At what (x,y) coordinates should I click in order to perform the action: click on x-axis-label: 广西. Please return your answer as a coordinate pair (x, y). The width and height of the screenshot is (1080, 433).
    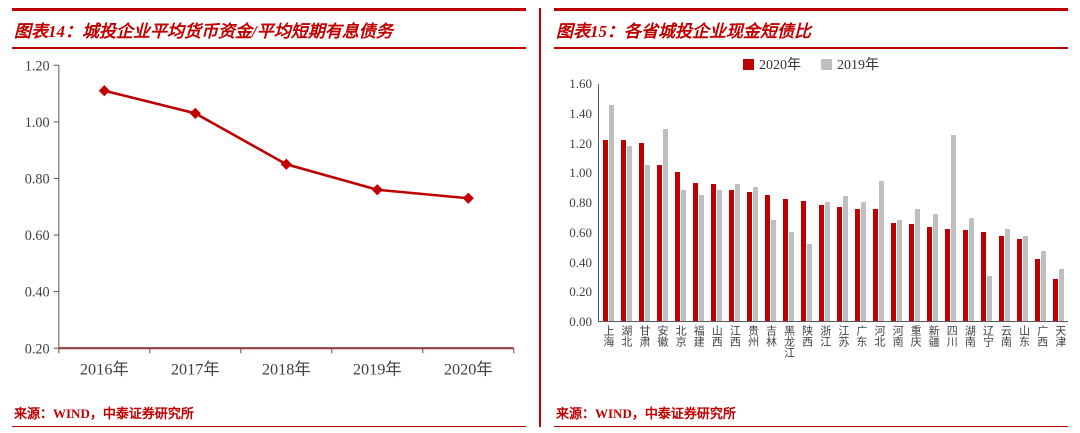
    Looking at the image, I should click on (1041, 336).